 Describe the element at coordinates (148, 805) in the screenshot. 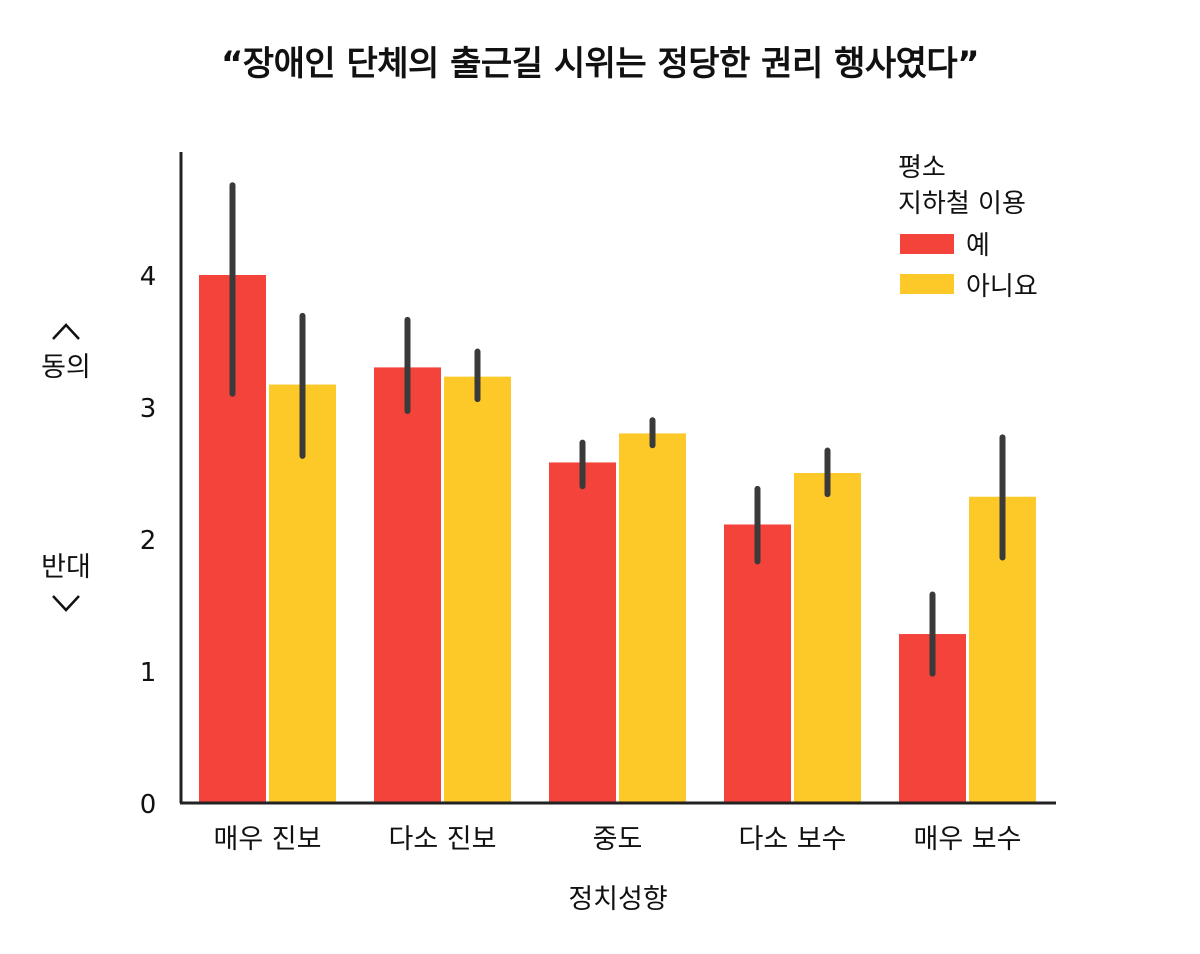

I see `y-tick-label: 0` at that location.